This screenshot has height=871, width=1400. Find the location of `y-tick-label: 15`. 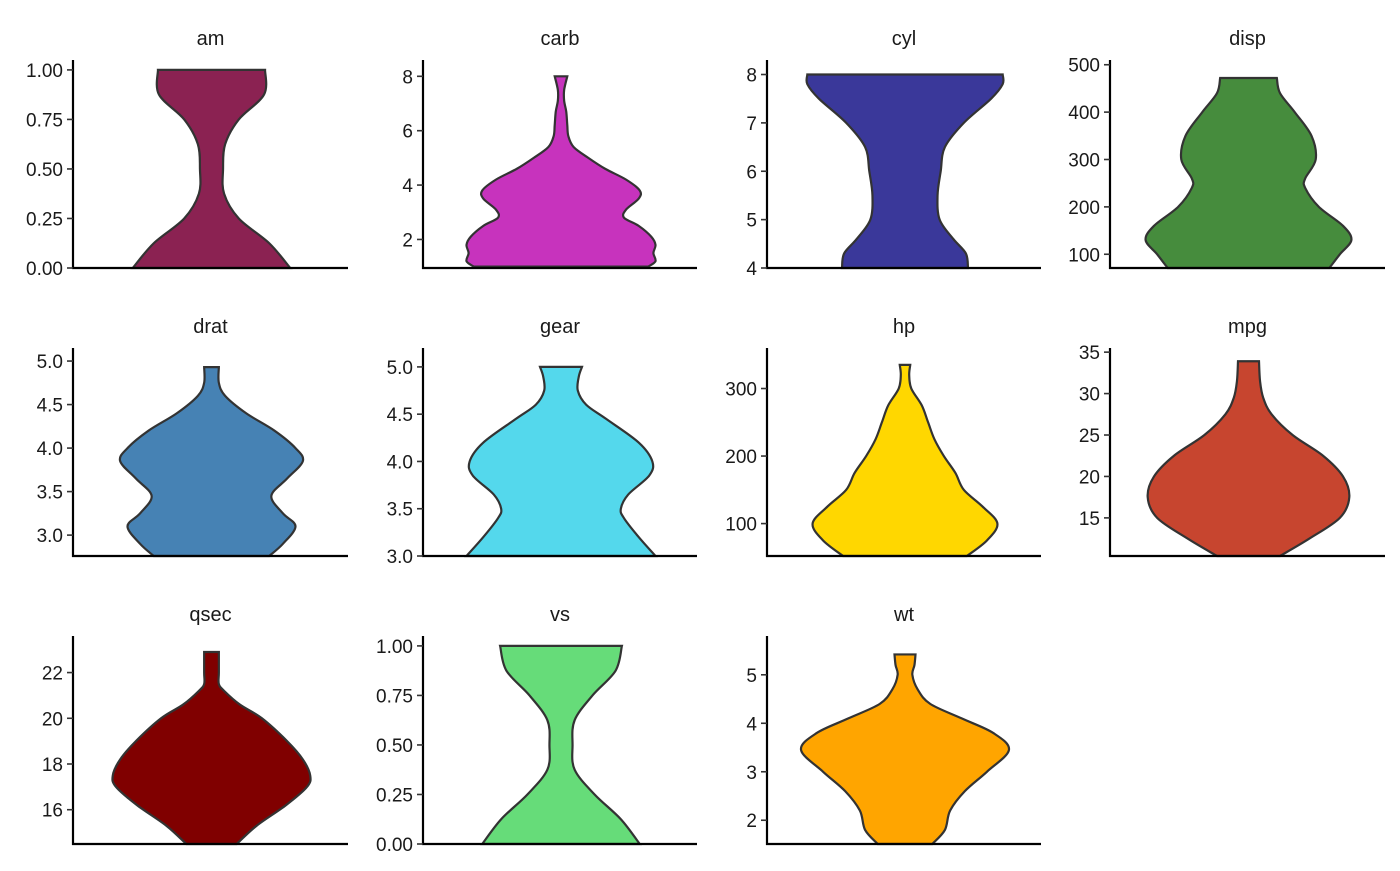

y-tick-label: 15 is located at coordinates (1089, 519).